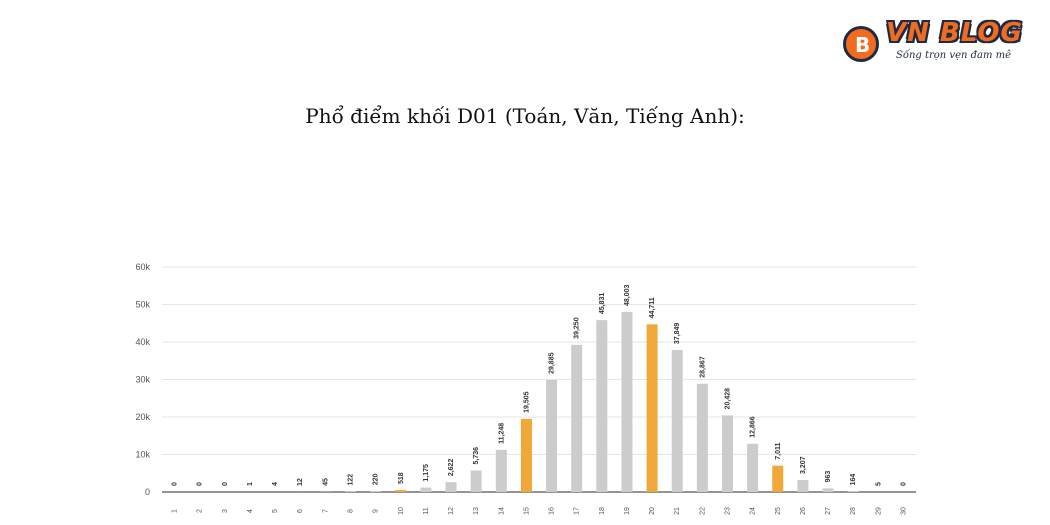  Describe the element at coordinates (225, 511) in the screenshot. I see `x-tick-label: 3` at that location.